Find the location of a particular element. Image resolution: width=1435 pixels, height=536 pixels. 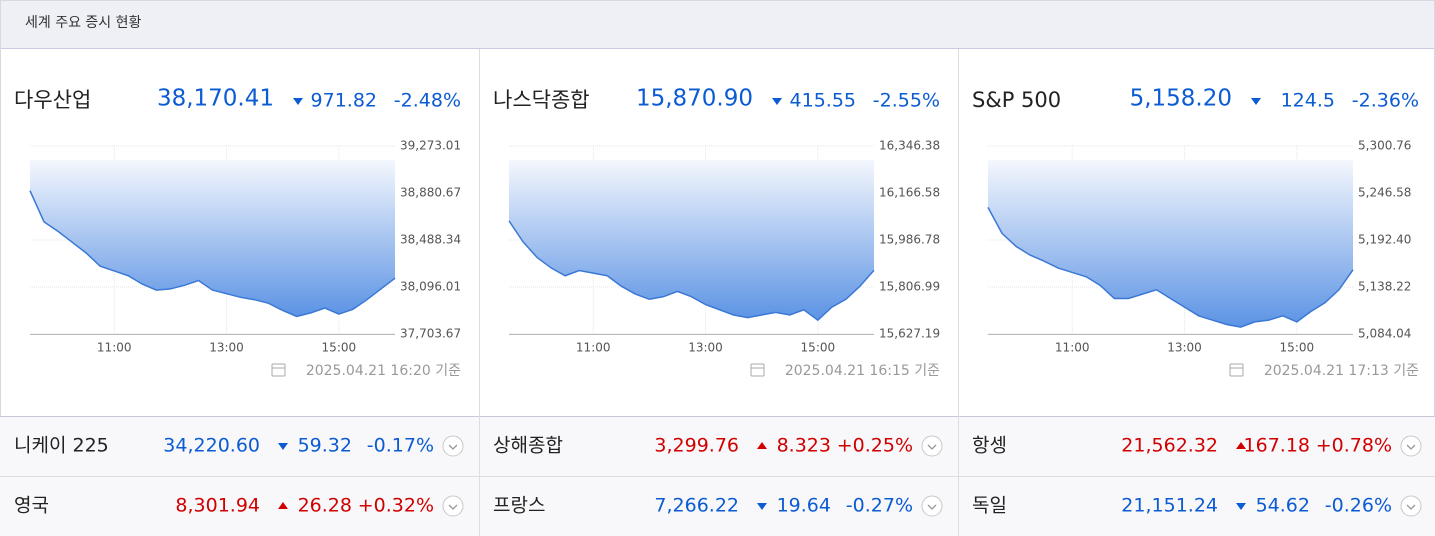

y-tick-label: 37,703.67 is located at coordinates (430, 334).